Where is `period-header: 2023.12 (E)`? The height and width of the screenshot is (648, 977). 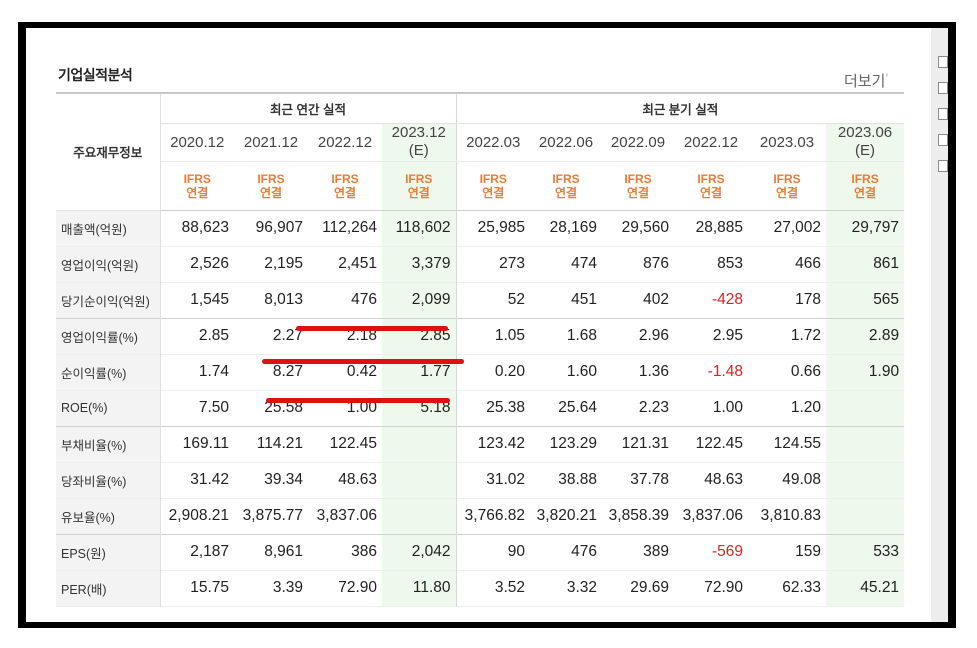 period-header: 2023.12 (E) is located at coordinates (419, 142).